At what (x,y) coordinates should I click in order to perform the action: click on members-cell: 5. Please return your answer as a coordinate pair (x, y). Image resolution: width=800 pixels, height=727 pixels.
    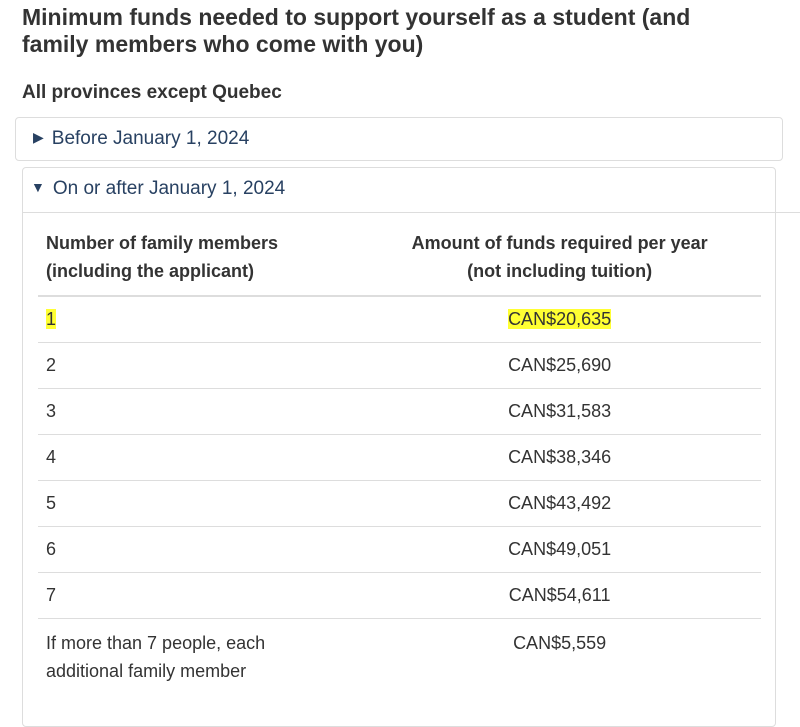
    Looking at the image, I should click on (198, 503).